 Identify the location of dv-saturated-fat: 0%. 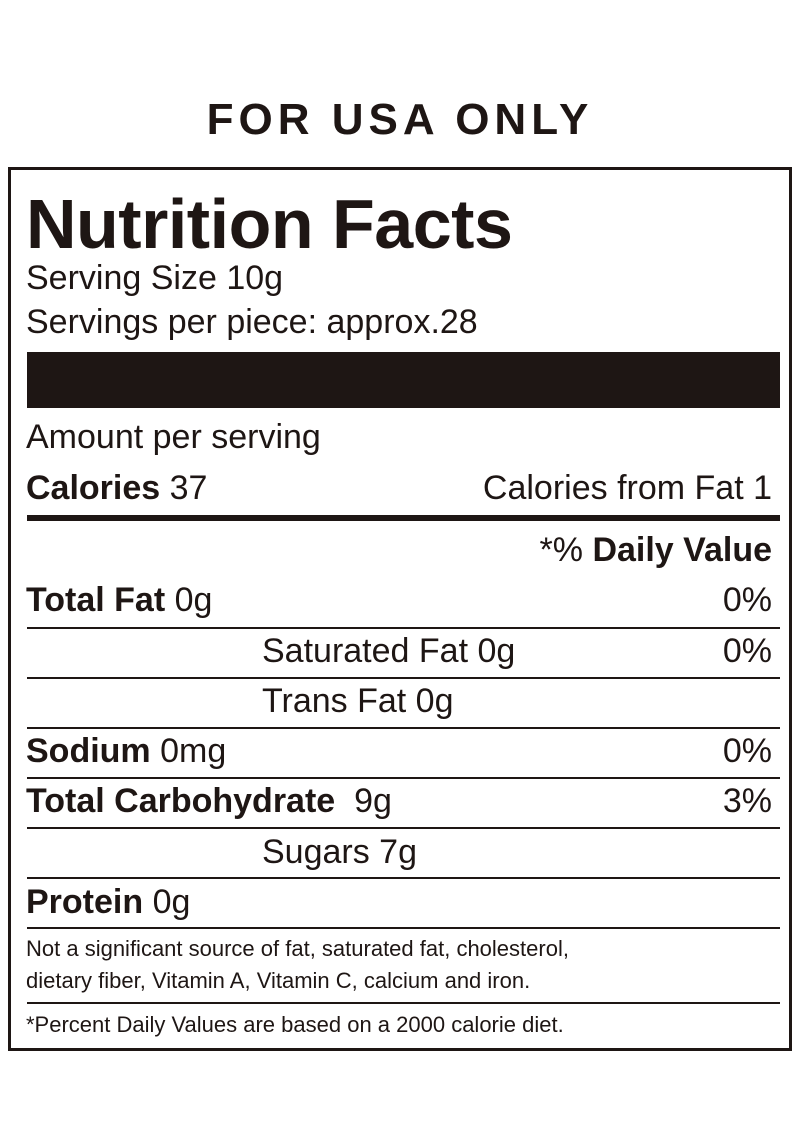
(747, 651).